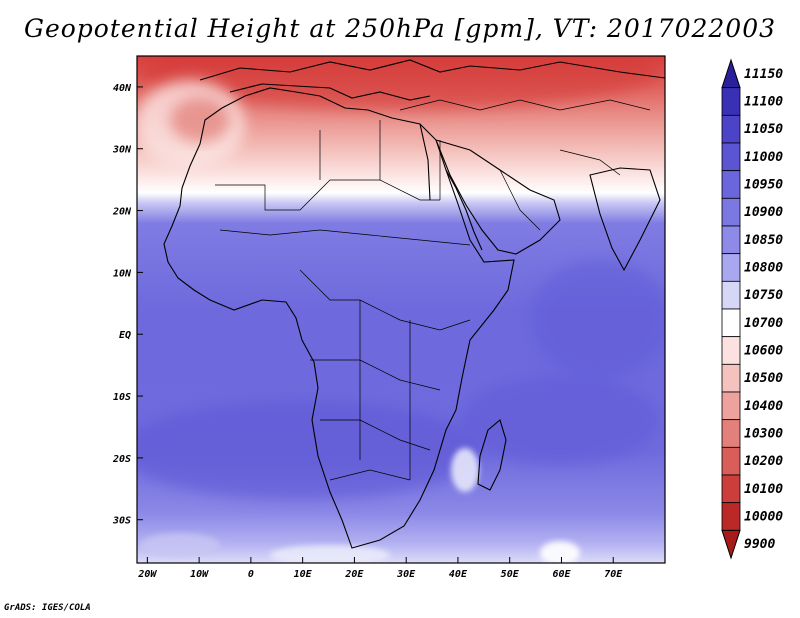 The image size is (800, 618). I want to click on colorbar-level-label: 10600, so click(763, 351).